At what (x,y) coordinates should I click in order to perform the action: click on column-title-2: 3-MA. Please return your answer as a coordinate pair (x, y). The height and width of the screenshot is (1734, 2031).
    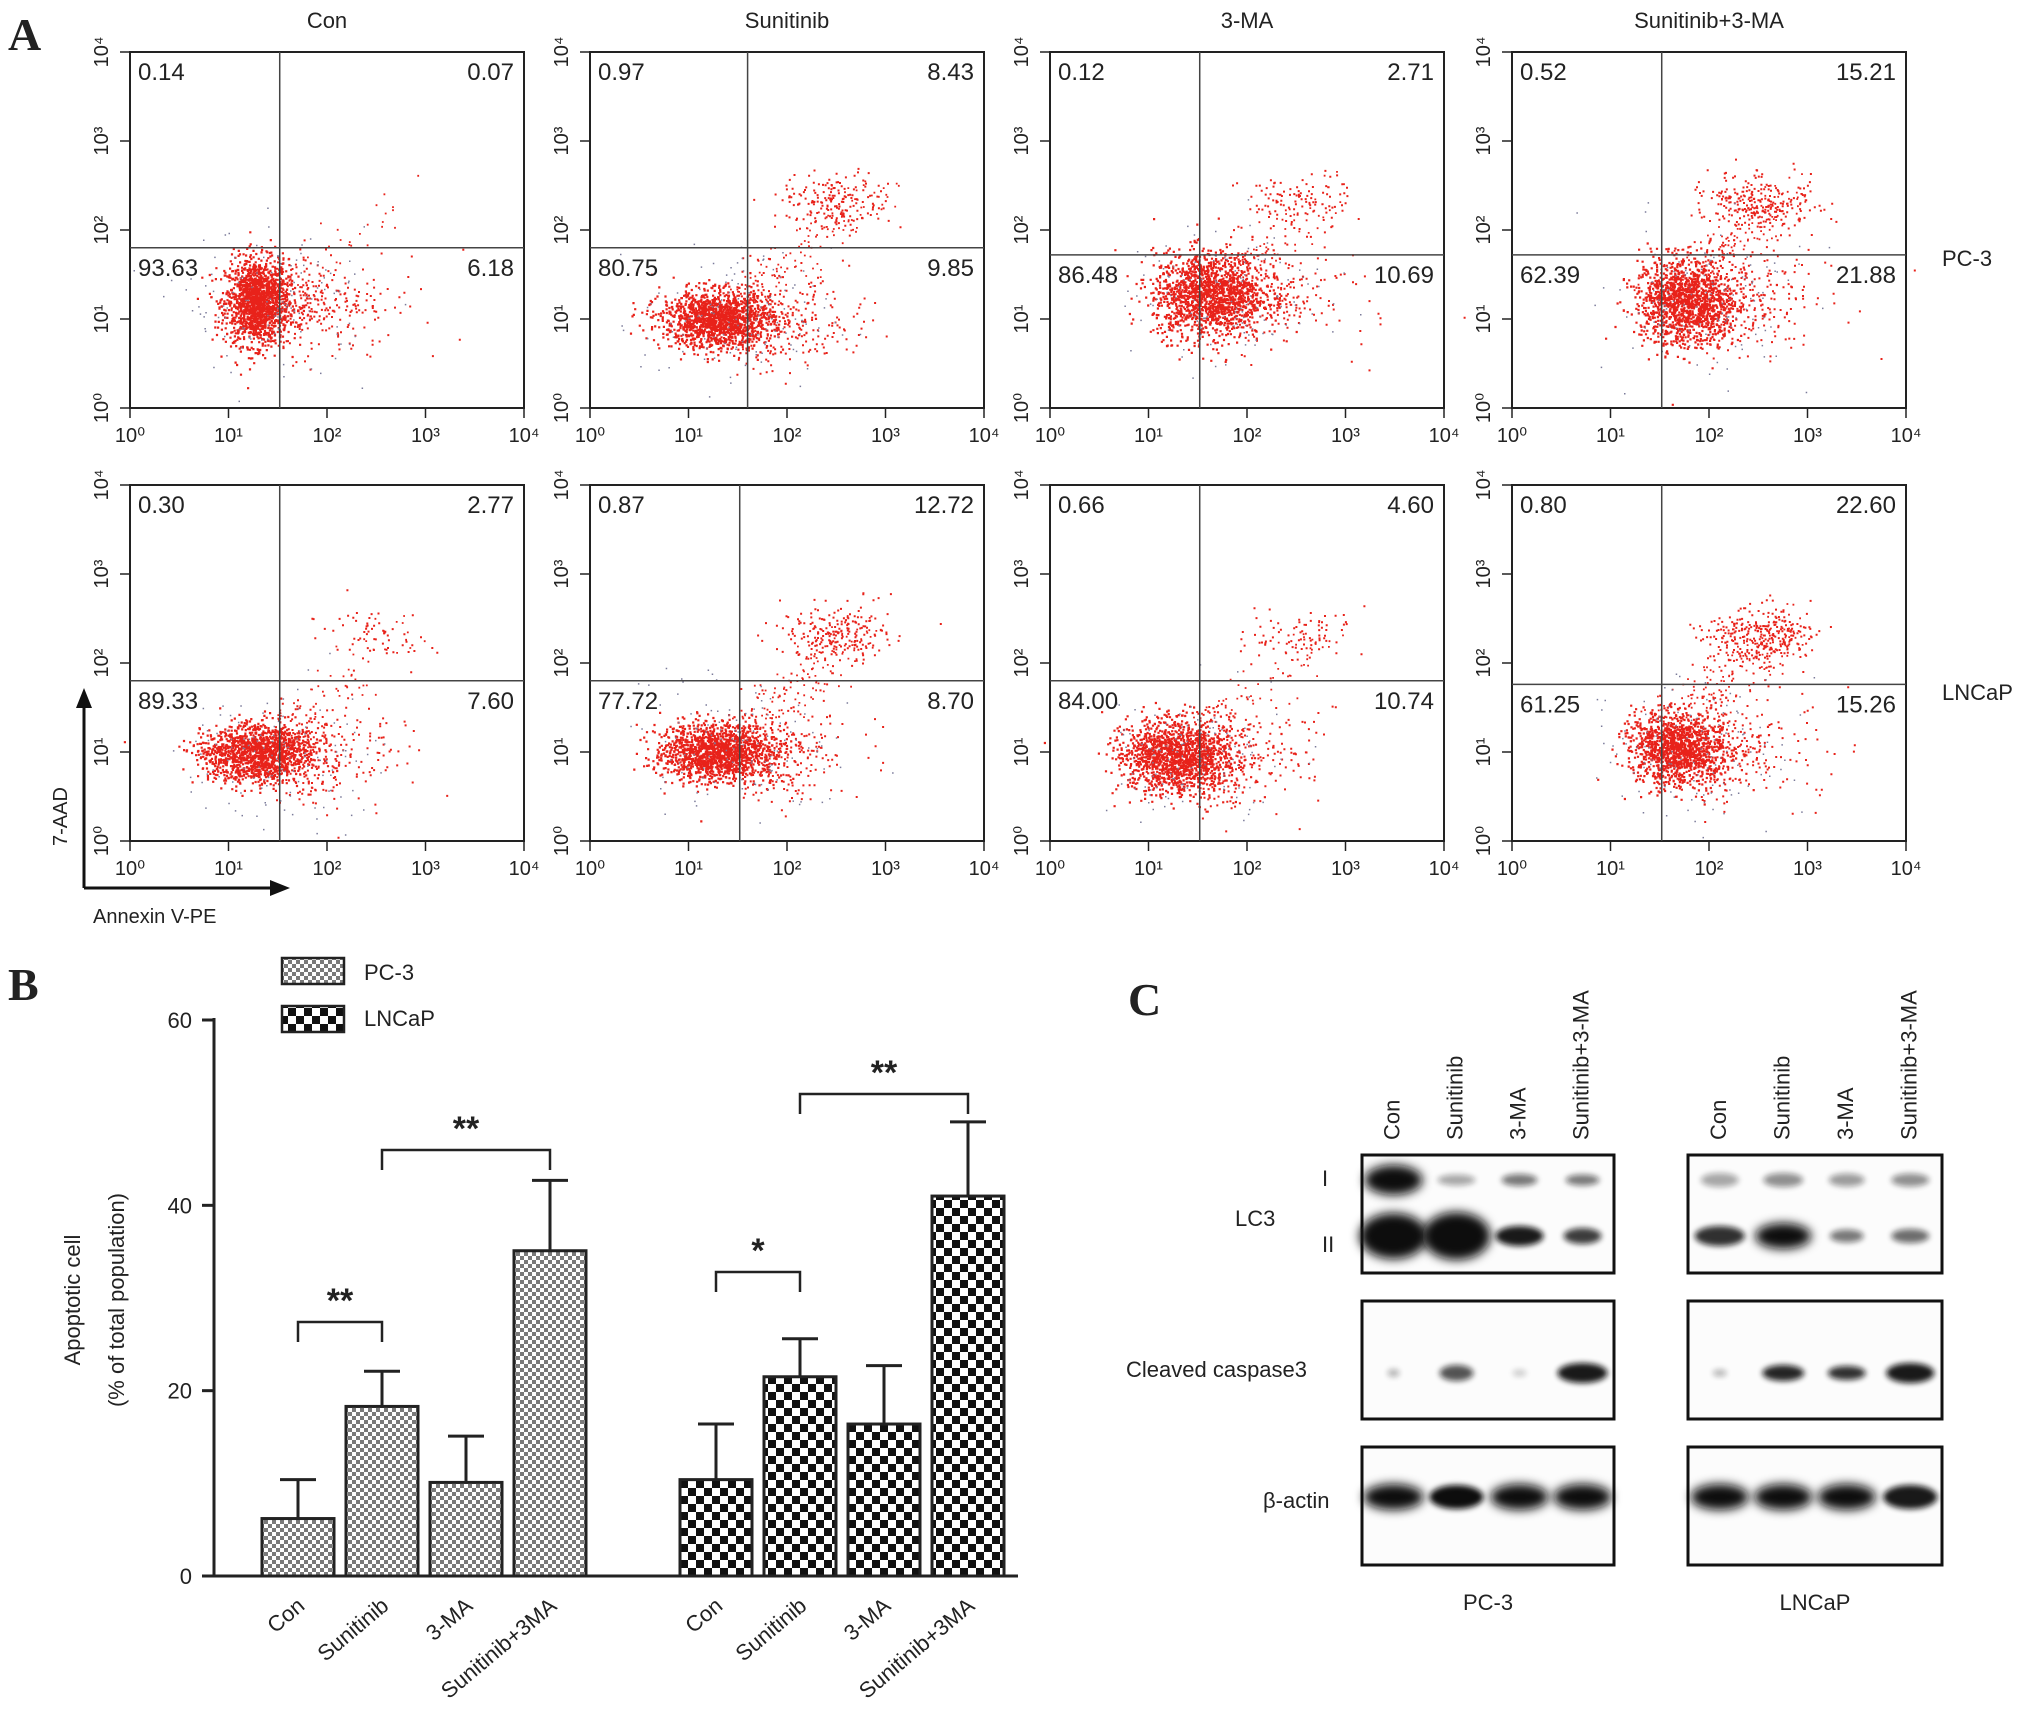
    Looking at the image, I should click on (1247, 20).